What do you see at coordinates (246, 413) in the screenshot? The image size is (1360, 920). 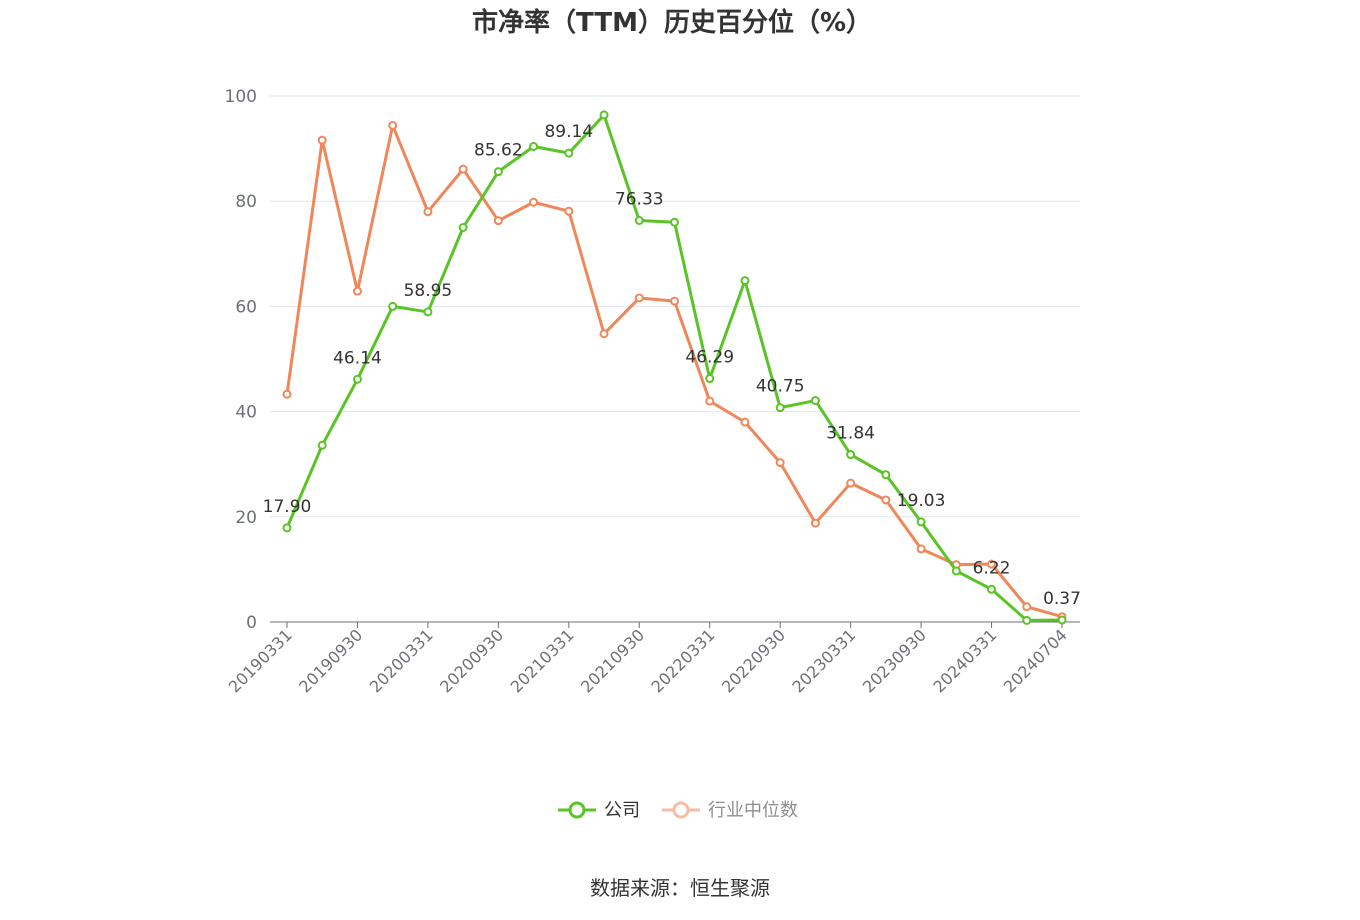 I see `y-tick-label: 40` at bounding box center [246, 413].